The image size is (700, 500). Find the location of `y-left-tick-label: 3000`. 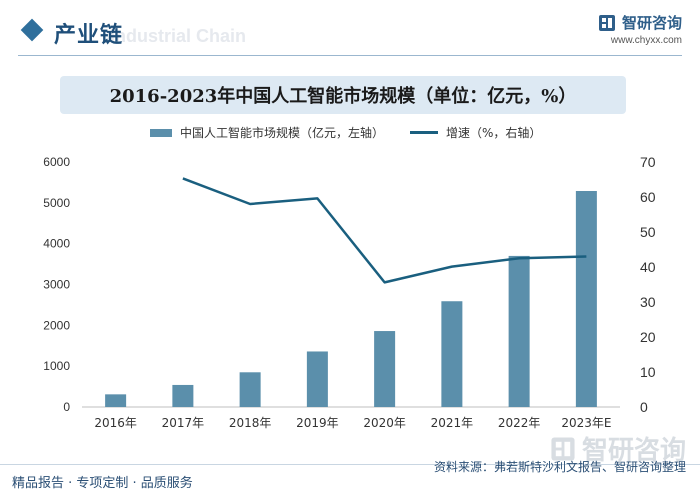

y-left-tick-label: 3000 is located at coordinates (56, 285).